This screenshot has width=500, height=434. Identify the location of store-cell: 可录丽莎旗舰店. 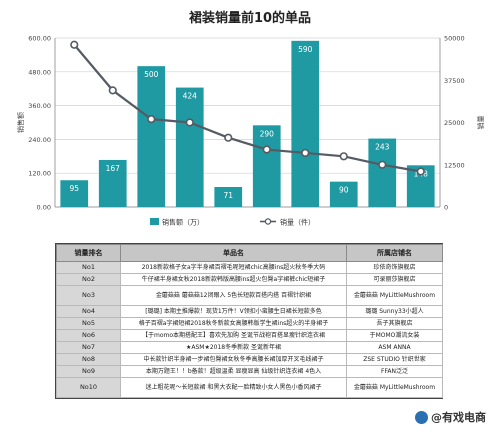
(394, 279).